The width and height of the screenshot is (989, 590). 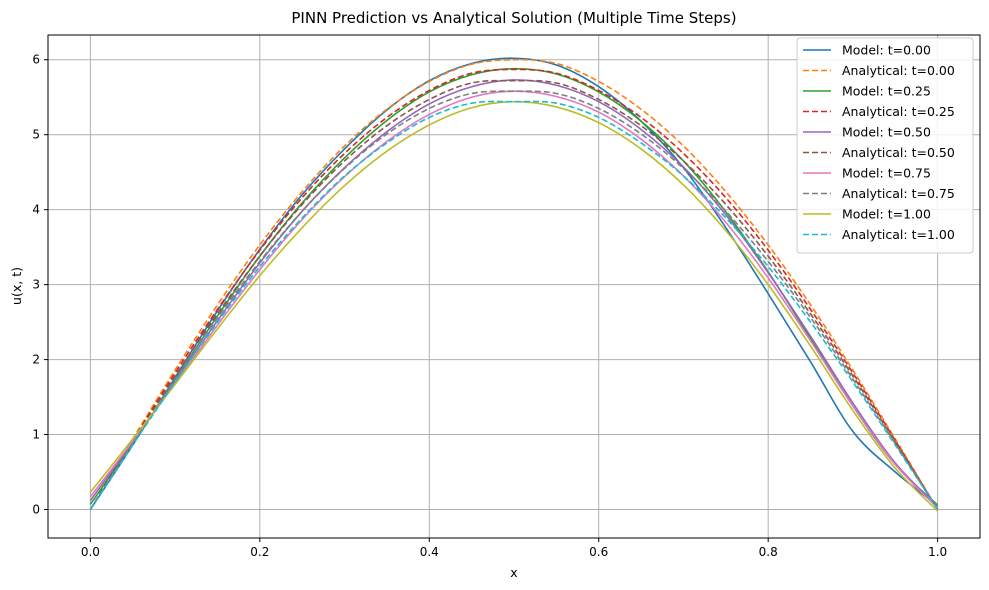 I want to click on legend-box, so click(x=885, y=145).